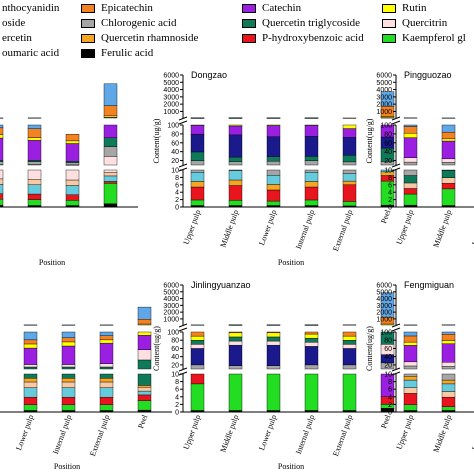  What do you see at coordinates (311, 23) in the screenshot?
I see `legend-label: Quercetin triglycoside` at bounding box center [311, 23].